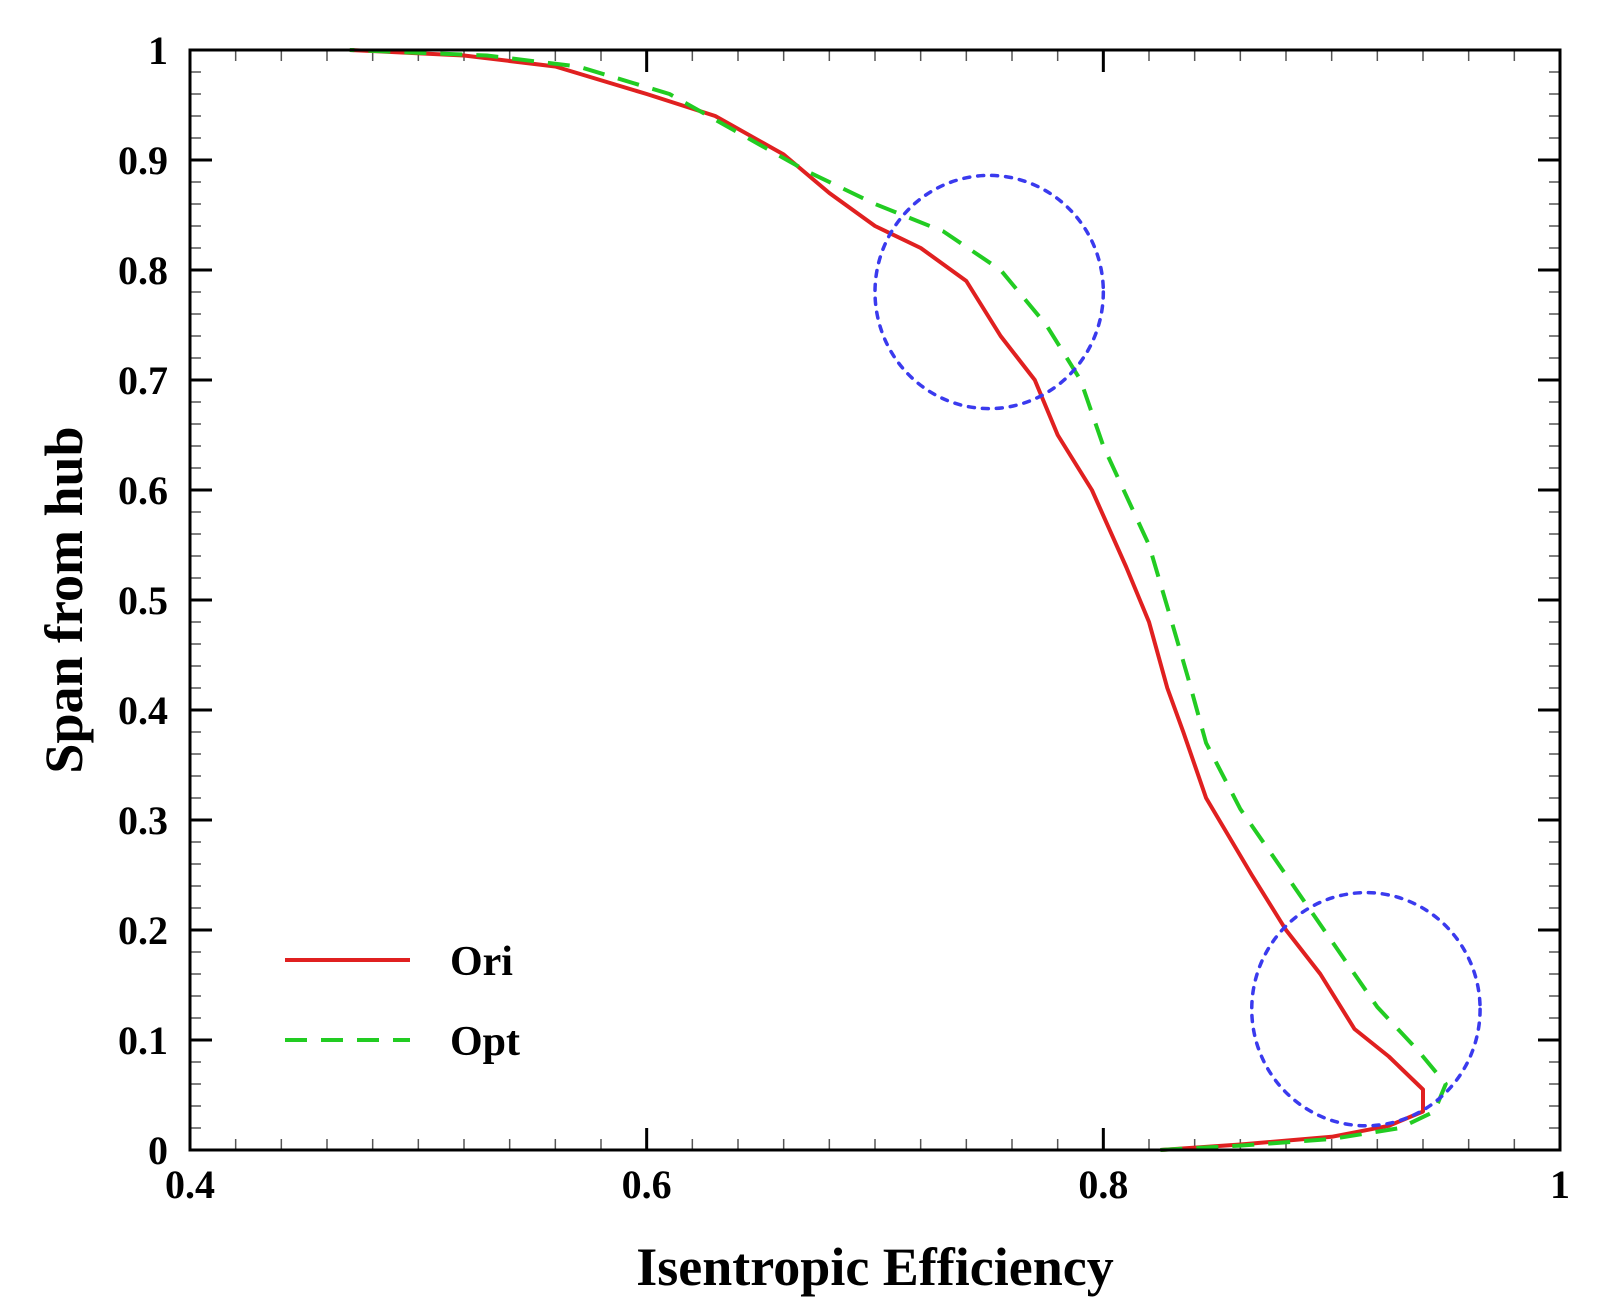 The height and width of the screenshot is (1303, 1598). Describe the element at coordinates (143, 270) in the screenshot. I see `y-tick-label: 0.8` at that location.